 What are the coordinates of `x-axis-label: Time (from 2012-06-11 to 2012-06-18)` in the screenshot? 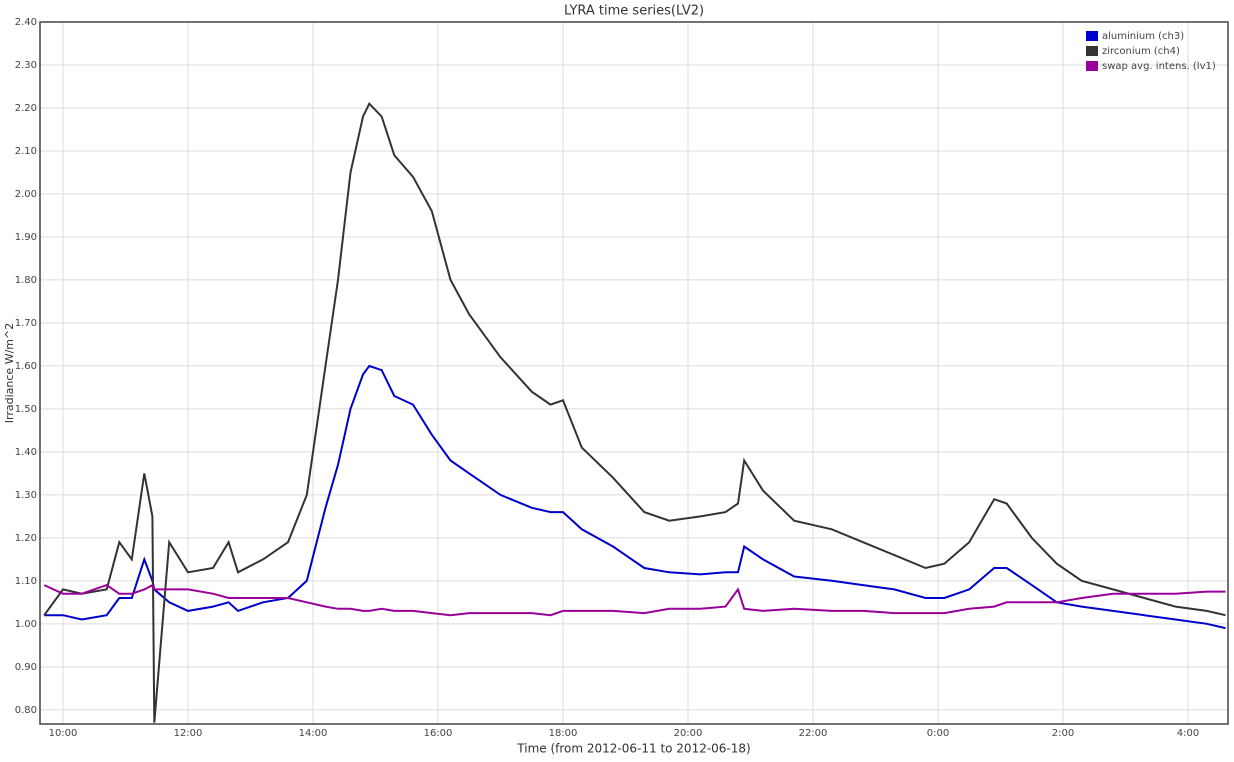 It's located at (633, 749).